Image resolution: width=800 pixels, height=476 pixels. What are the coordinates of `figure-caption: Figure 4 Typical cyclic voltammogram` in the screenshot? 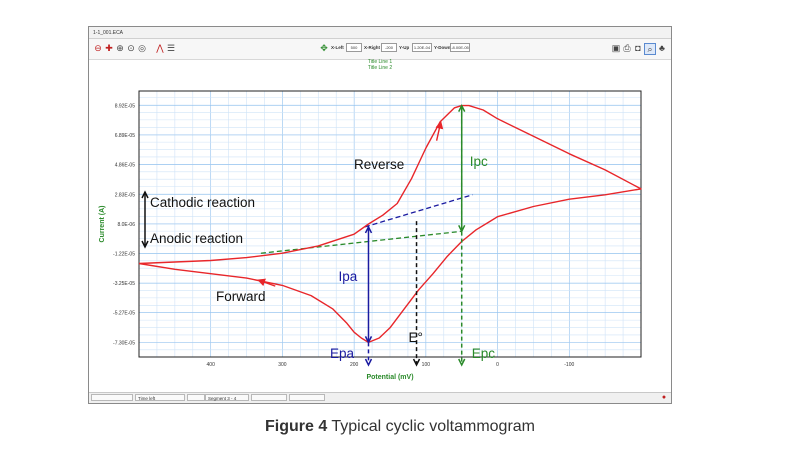 It's located at (400, 427).